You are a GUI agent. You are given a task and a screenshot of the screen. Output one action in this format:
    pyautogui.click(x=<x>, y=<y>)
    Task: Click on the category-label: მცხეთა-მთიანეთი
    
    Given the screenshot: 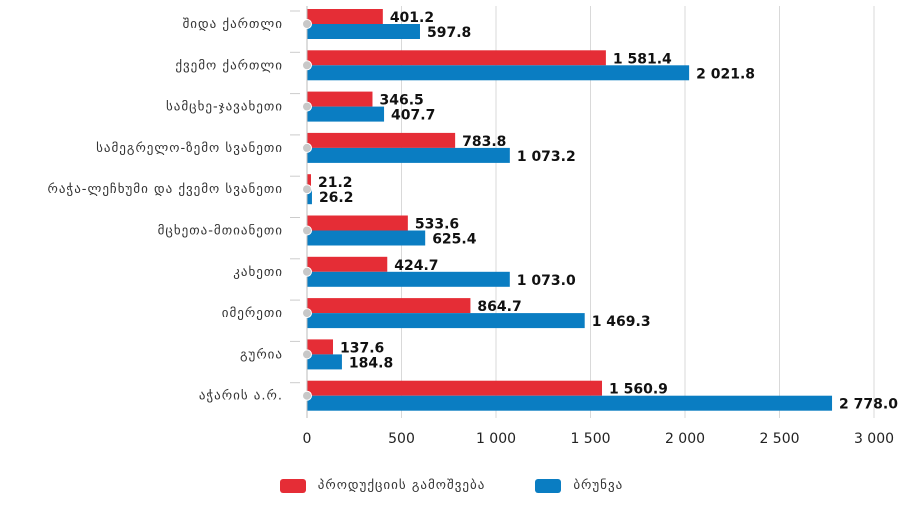 What is the action you would take?
    pyautogui.click(x=220, y=231)
    